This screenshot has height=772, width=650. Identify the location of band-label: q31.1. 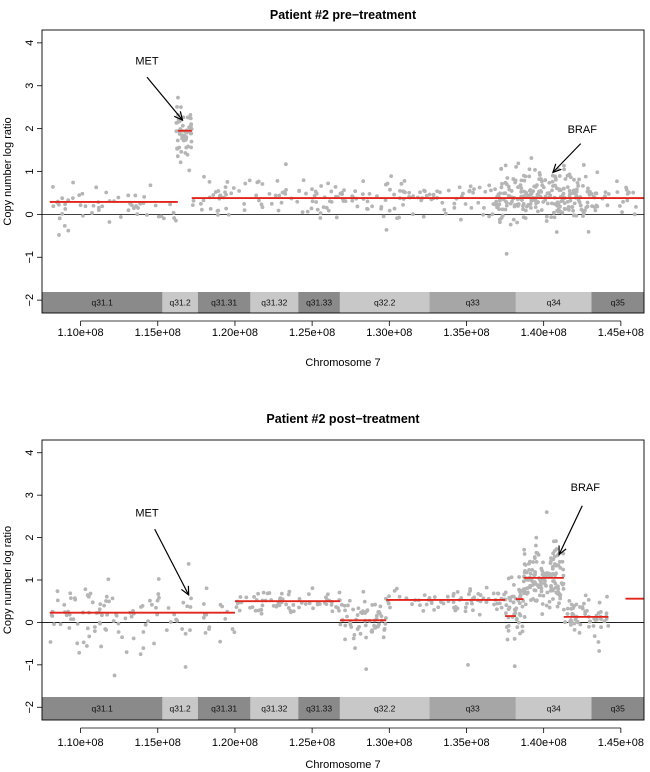
(103, 709).